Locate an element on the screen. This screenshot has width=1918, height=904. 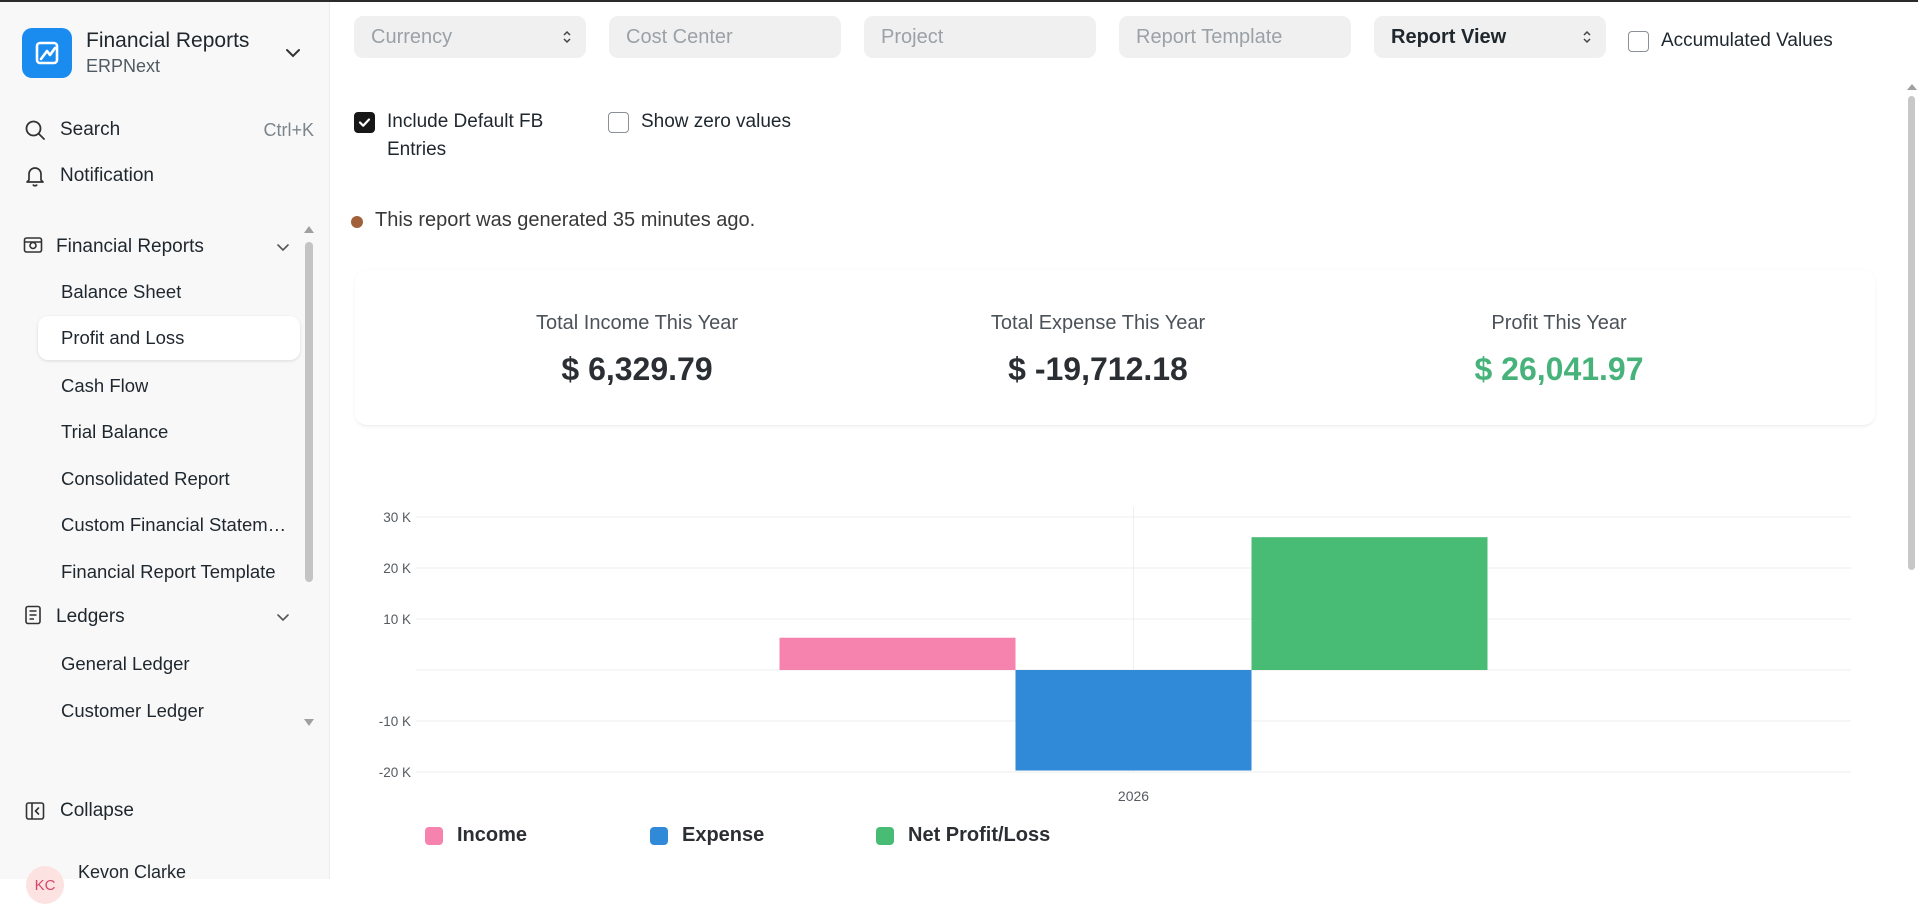
sidebar-scroll-down-arrow is located at coordinates (309, 722).